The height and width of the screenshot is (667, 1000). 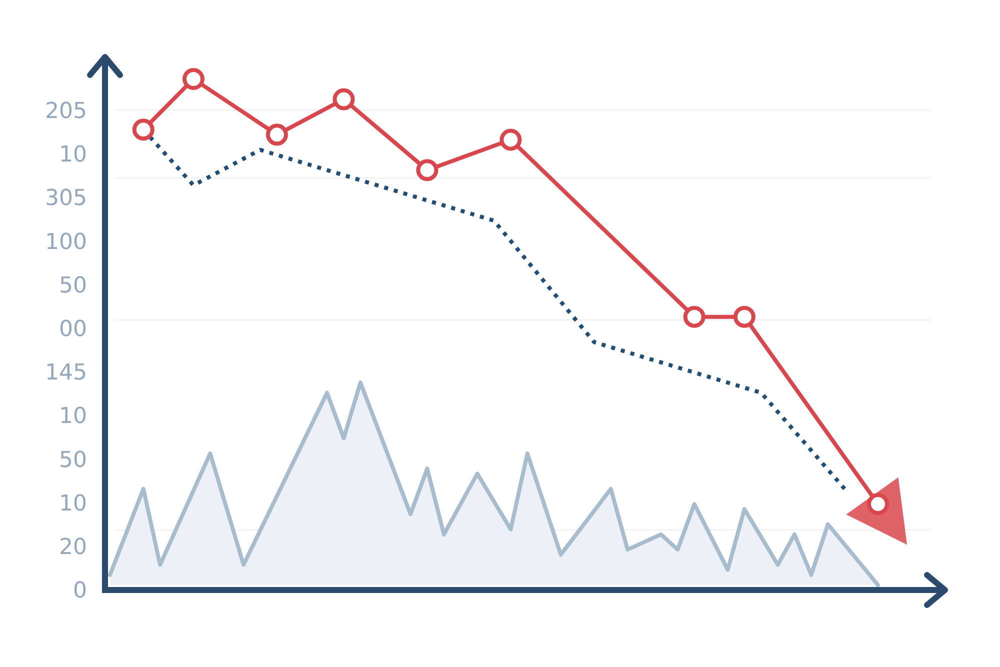 I want to click on text: 145, so click(x=66, y=373).